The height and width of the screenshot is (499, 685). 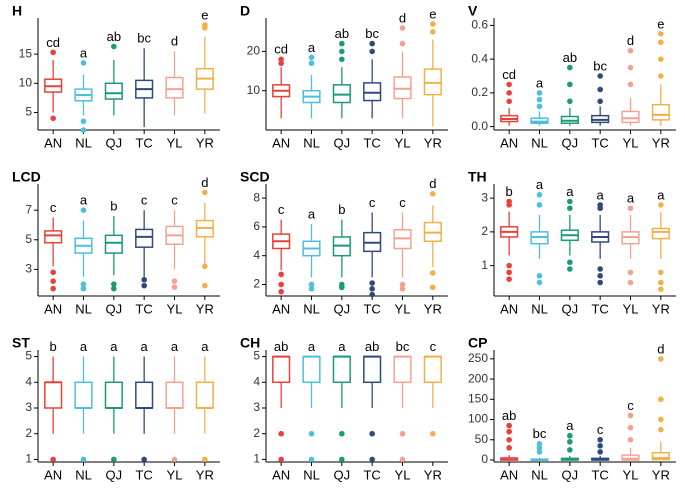 What do you see at coordinates (256, 284) in the screenshot?
I see `y-tick-label: 2` at bounding box center [256, 284].